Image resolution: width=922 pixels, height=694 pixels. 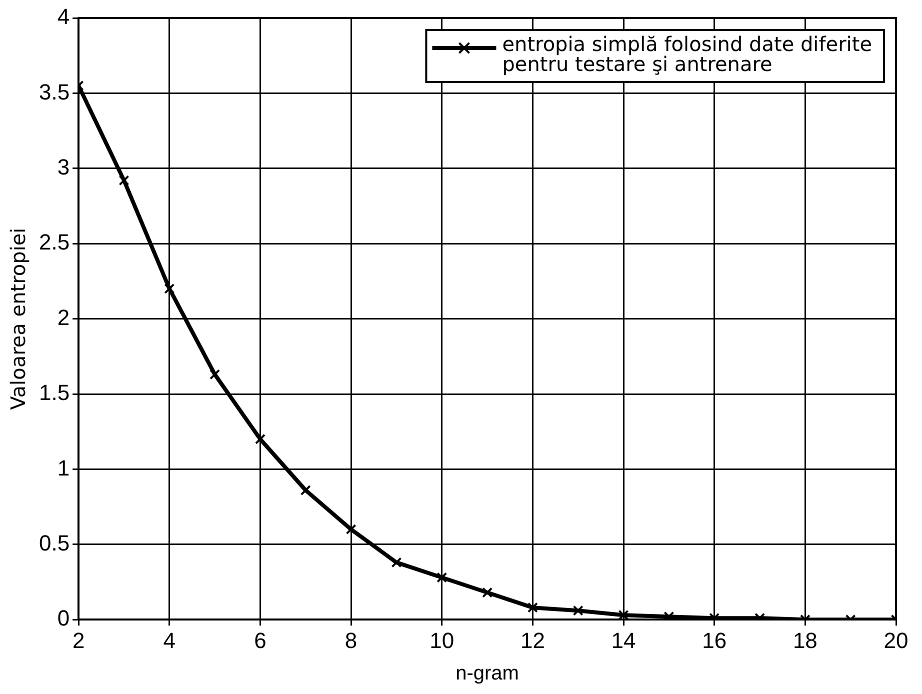 I want to click on y-axis-title: Valoarea entropiei, so click(x=18, y=319).